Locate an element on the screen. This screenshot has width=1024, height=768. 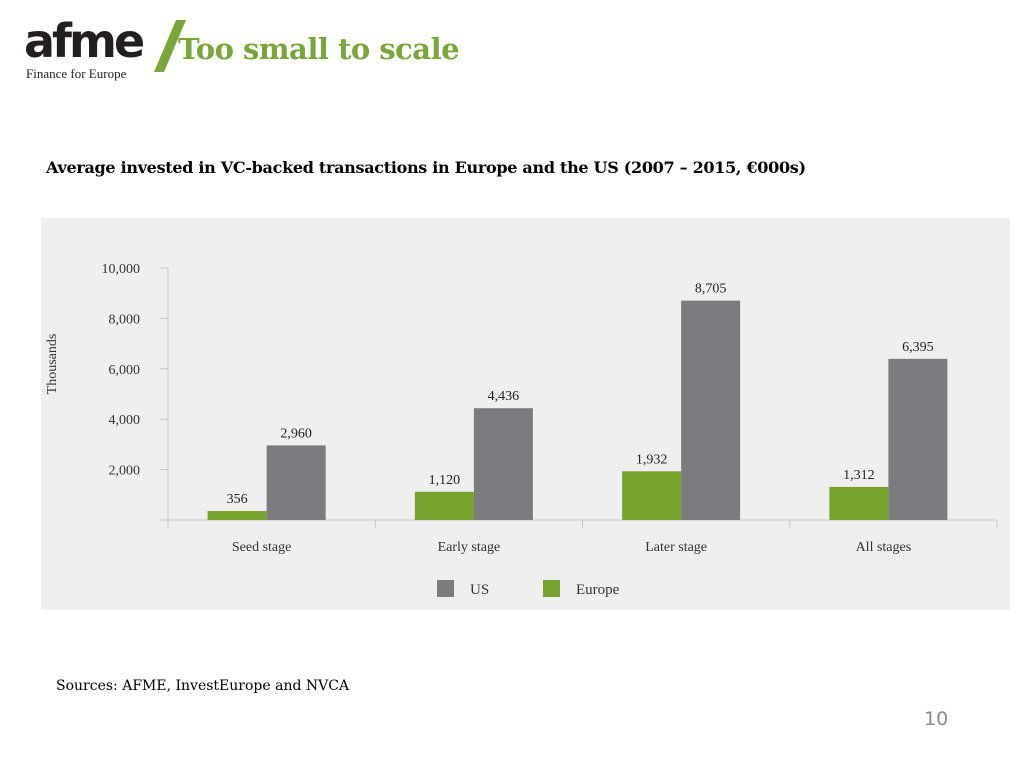
y-tick-label: 10,000 is located at coordinates (121, 269).